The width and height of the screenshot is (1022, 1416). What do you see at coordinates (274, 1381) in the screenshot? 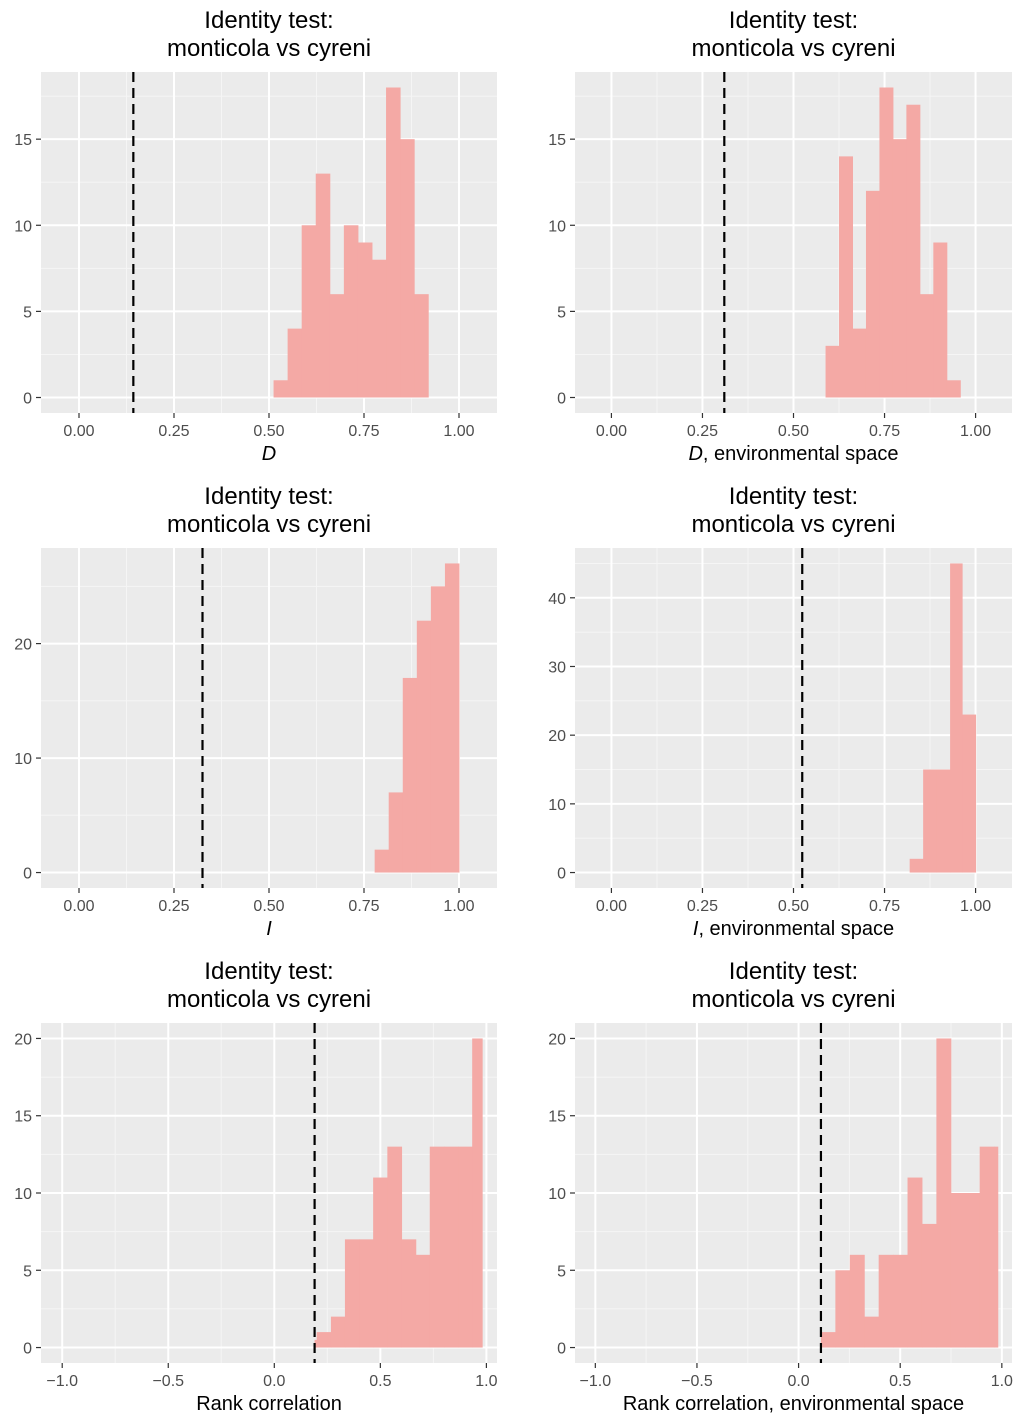
I see `x-tick-label: 0.0` at bounding box center [274, 1381].